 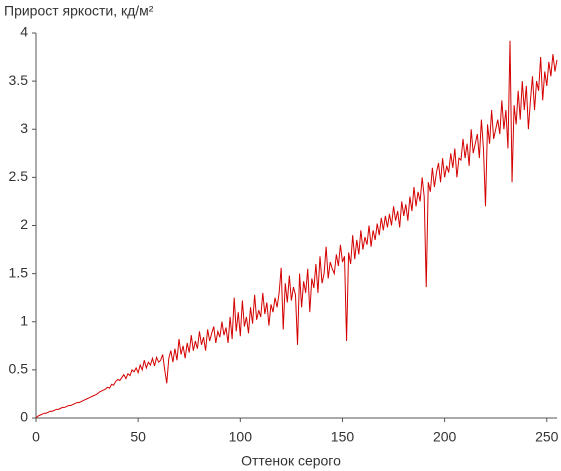 What do you see at coordinates (547, 437) in the screenshot?
I see `x-tick-label: 250` at bounding box center [547, 437].